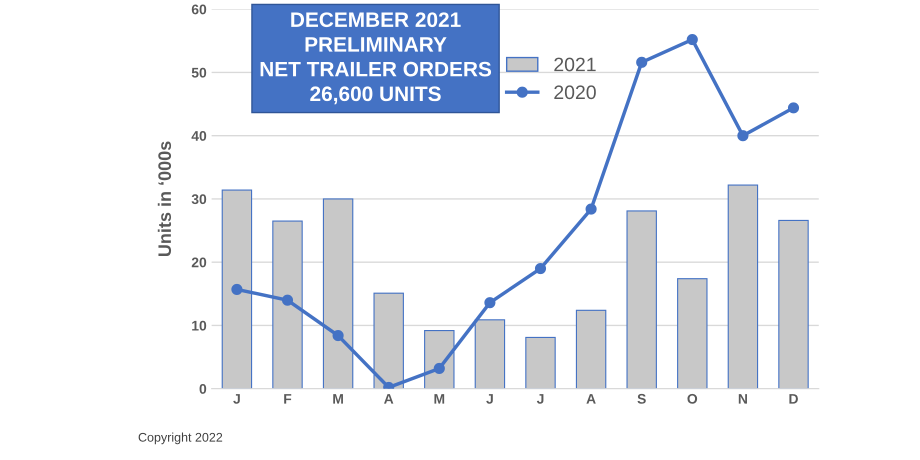 This screenshot has width=920, height=460. What do you see at coordinates (376, 58) in the screenshot?
I see `text: DECEMBER 2021 PRELIMINARY NET TRAILER ORDERS 26,600 UNITS` at bounding box center [376, 58].